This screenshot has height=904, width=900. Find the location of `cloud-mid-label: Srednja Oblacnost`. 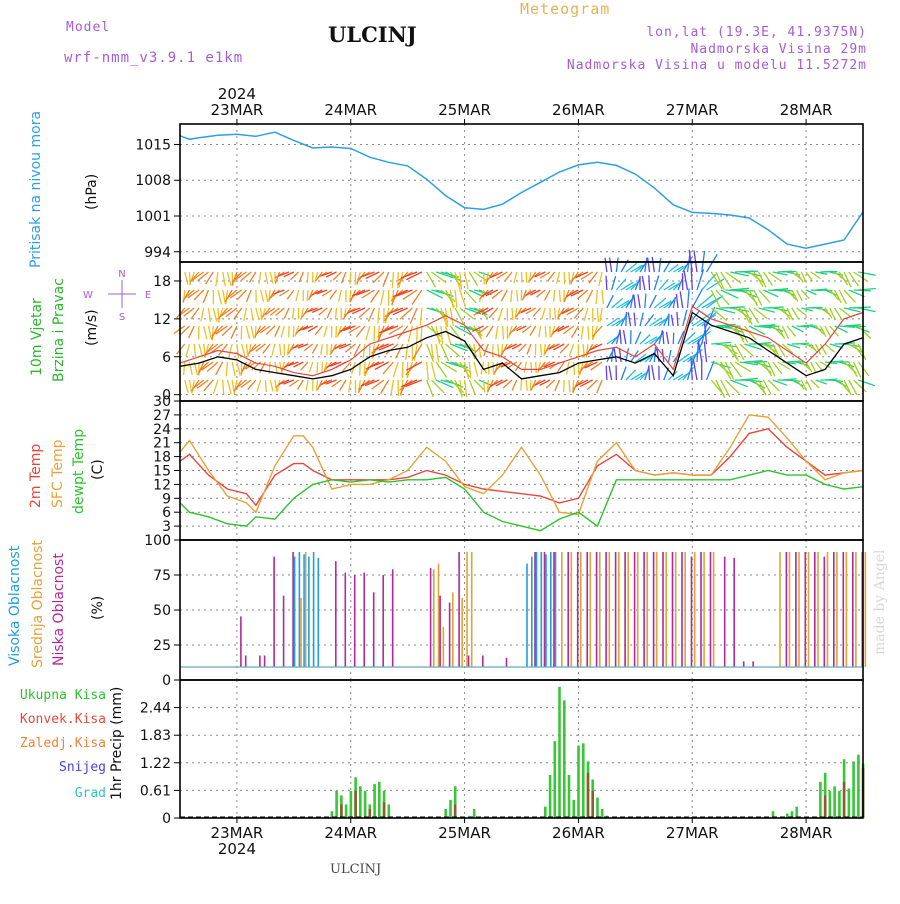

cloud-mid-label: Srednja Oblacnost is located at coordinates (38, 604).